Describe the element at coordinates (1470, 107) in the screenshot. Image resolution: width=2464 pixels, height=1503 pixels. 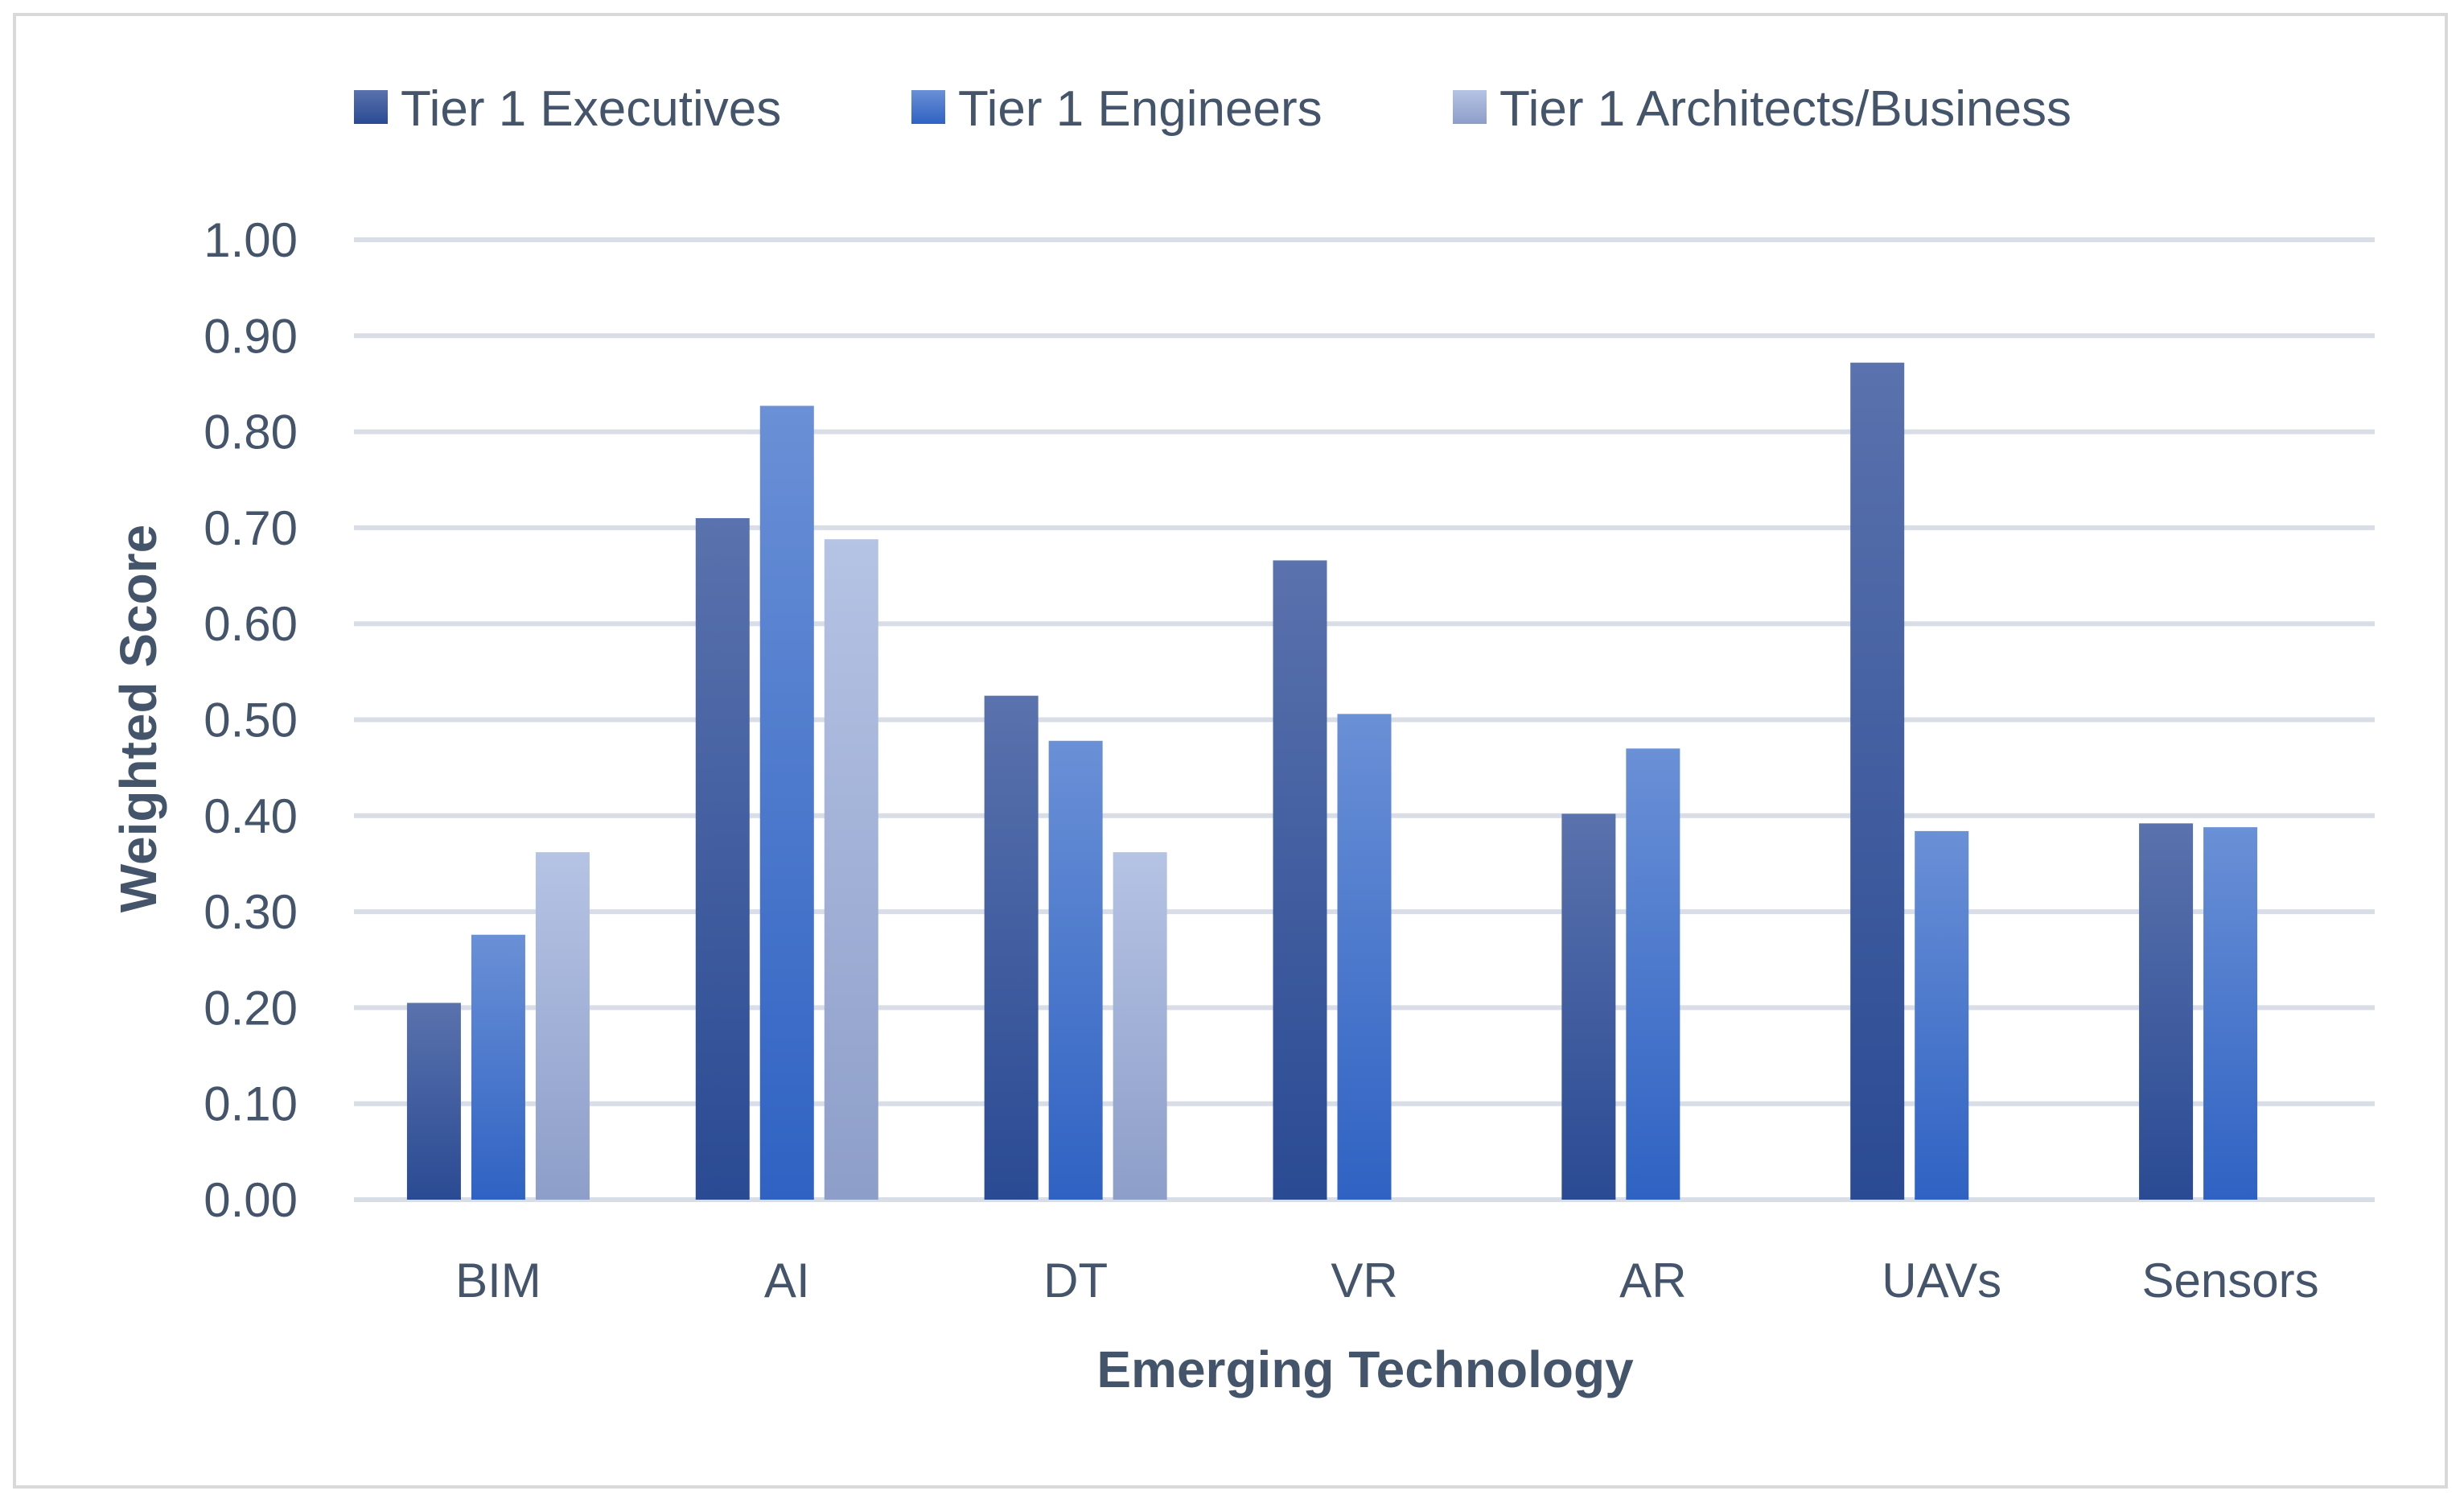
I see `legend-swatch-architects-business` at that location.